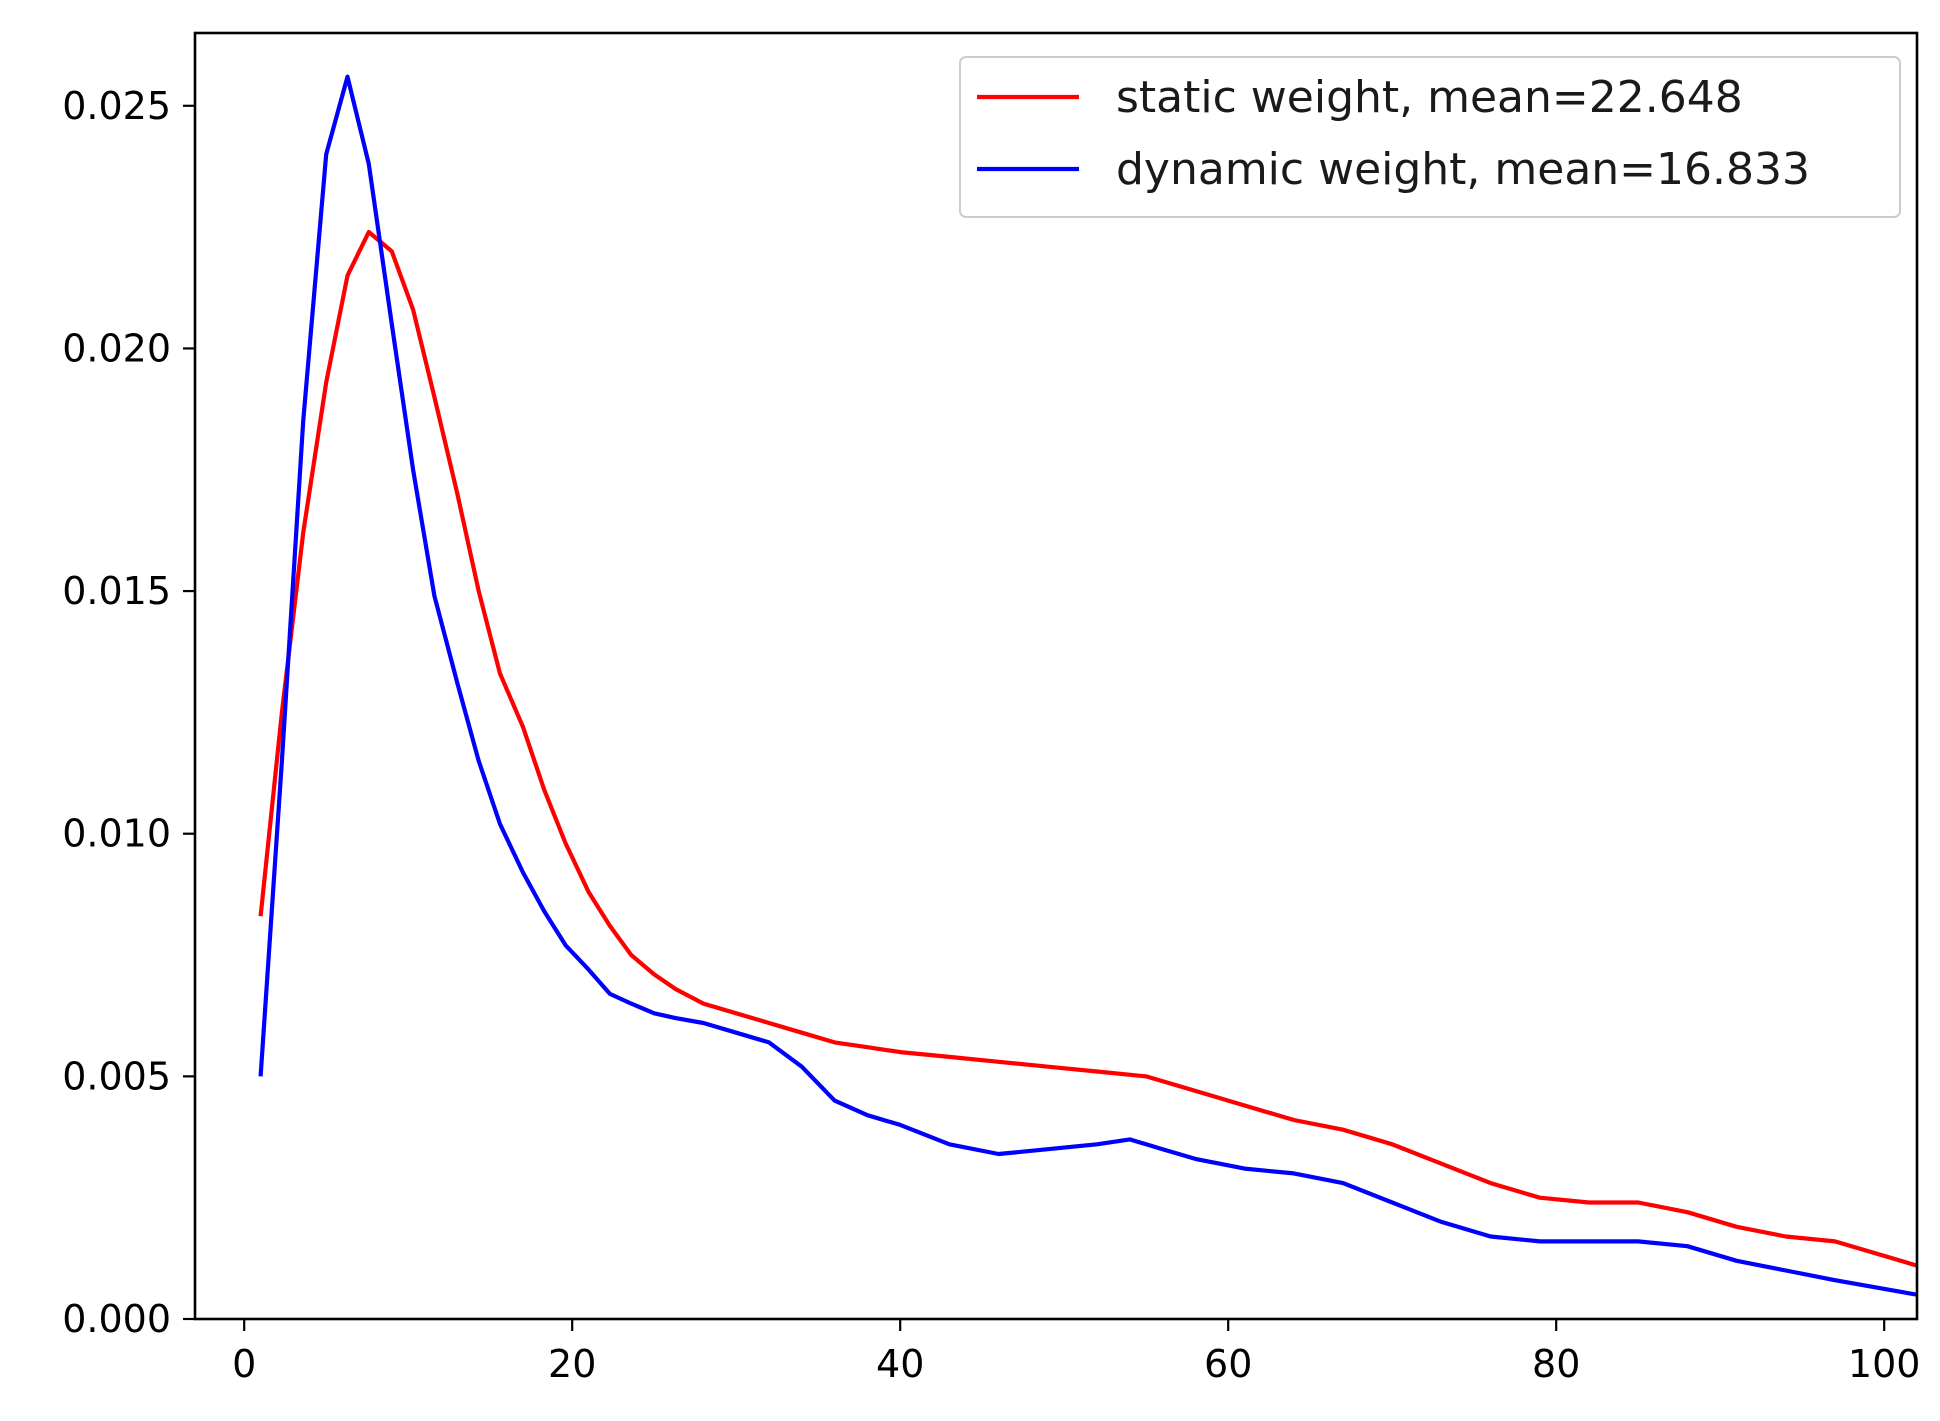  I want to click on y-axis-ticks: 0.000 0.005 0.010 0.015 0.020 0.025, so click(128, 712).